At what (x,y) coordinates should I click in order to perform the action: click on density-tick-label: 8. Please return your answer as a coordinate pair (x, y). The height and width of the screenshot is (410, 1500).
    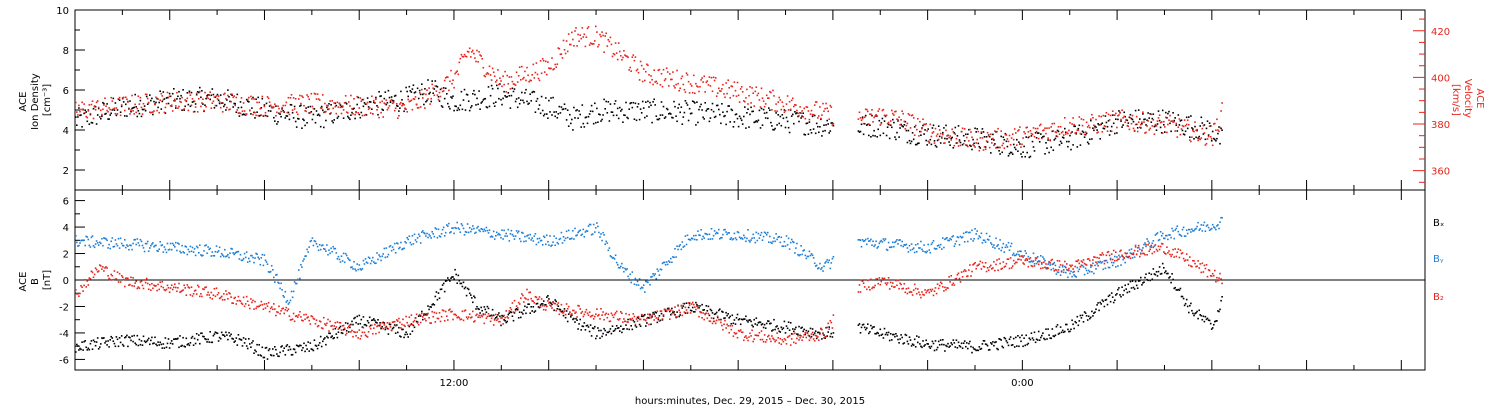
    Looking at the image, I should click on (66, 51).